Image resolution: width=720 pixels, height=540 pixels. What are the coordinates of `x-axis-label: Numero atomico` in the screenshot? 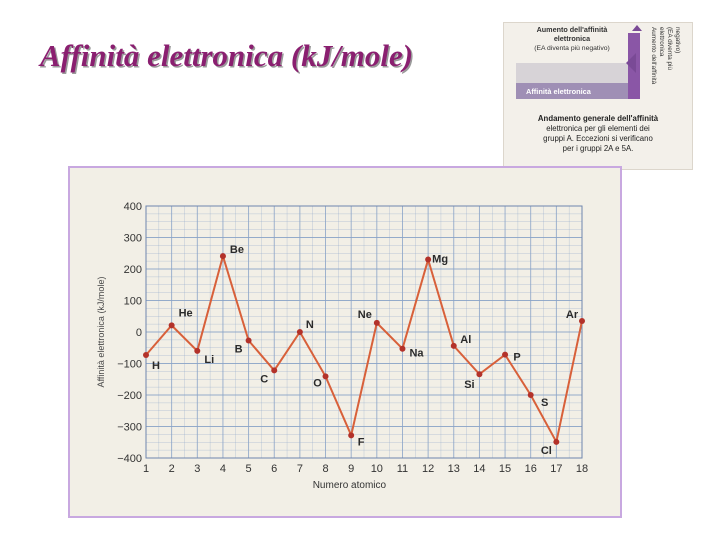 It's located at (350, 485).